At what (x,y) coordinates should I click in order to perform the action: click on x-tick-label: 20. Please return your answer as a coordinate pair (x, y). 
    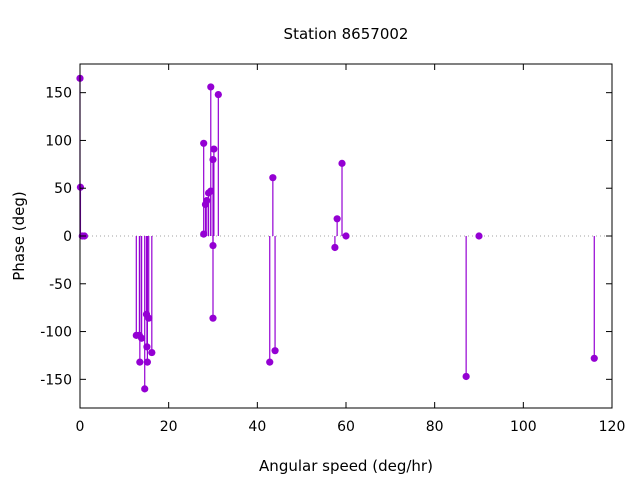
    Looking at the image, I should click on (169, 427).